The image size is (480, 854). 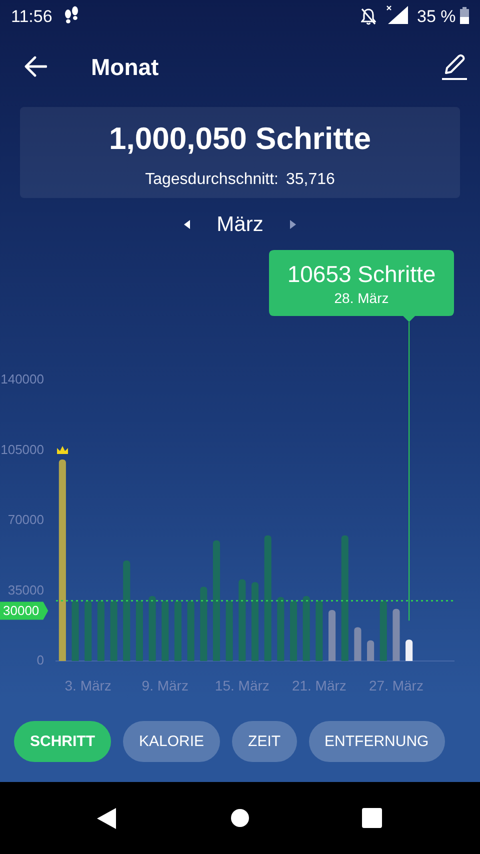 What do you see at coordinates (240, 180) in the screenshot?
I see `chart-subtitle: Tagesdurchschnitt: 35,716` at bounding box center [240, 180].